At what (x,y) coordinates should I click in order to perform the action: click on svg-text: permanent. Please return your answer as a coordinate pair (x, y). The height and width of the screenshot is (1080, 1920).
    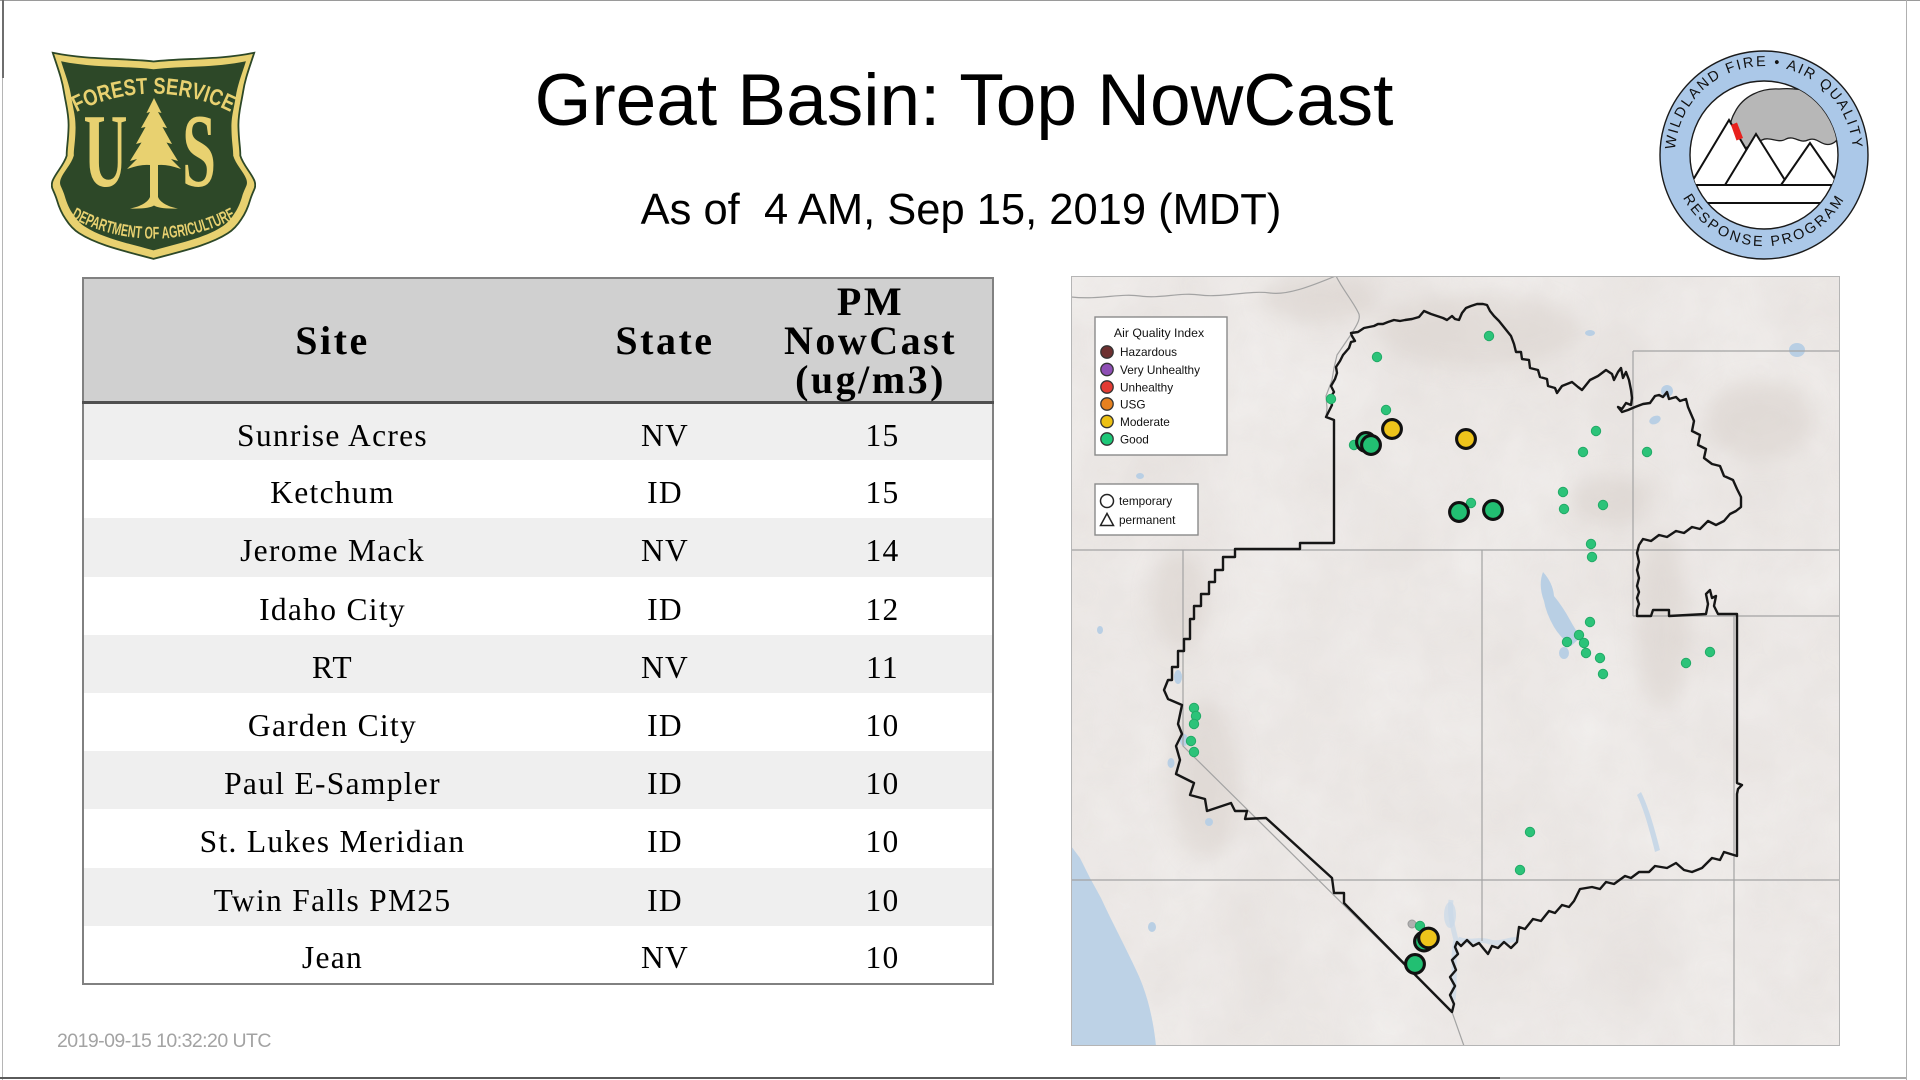
    Looking at the image, I should click on (1147, 520).